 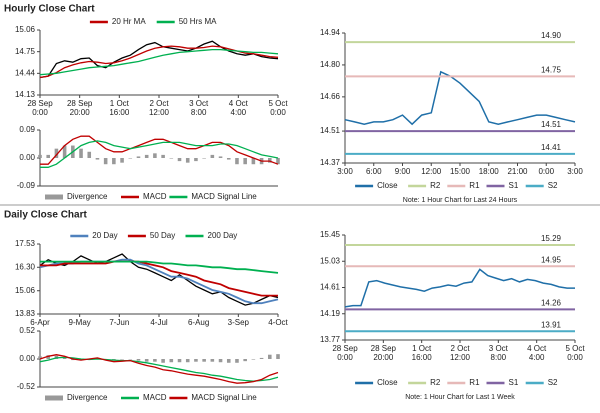 I want to click on y-tick-label: 0.52, so click(x=27, y=330).